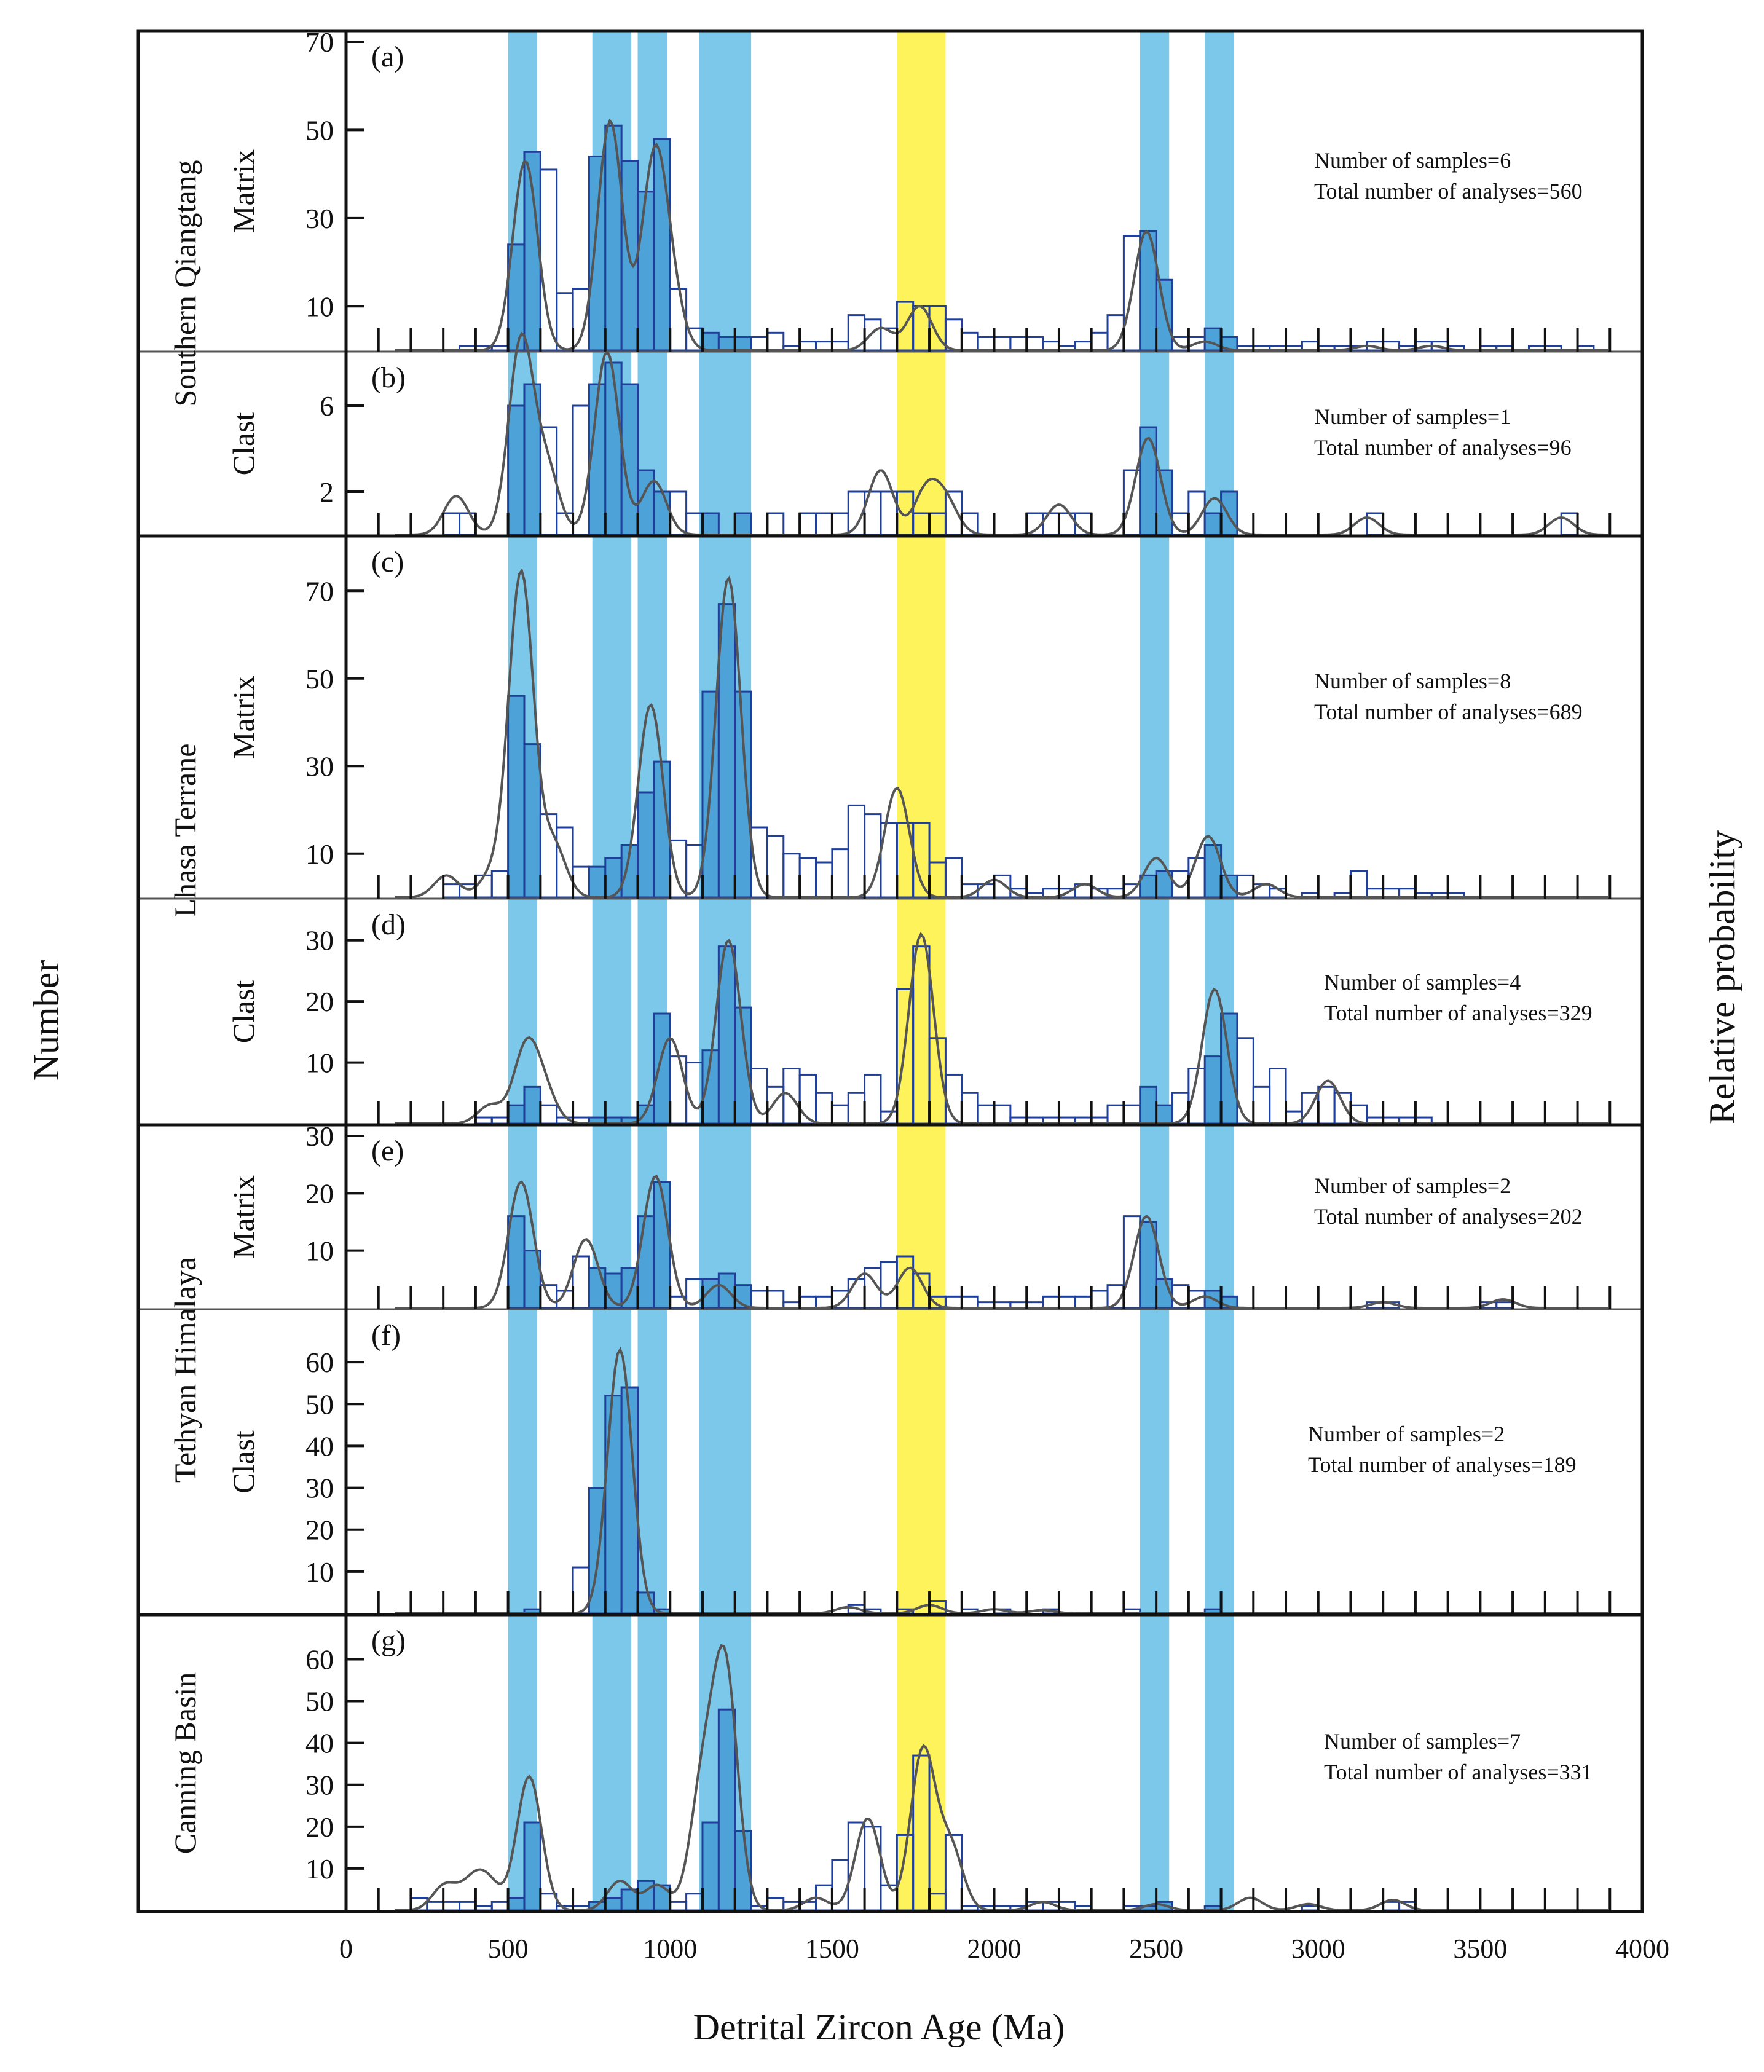 This screenshot has width=1764, height=2072. Describe the element at coordinates (1412, 161) in the screenshot. I see `annotation-text: Number of samples=6` at that location.